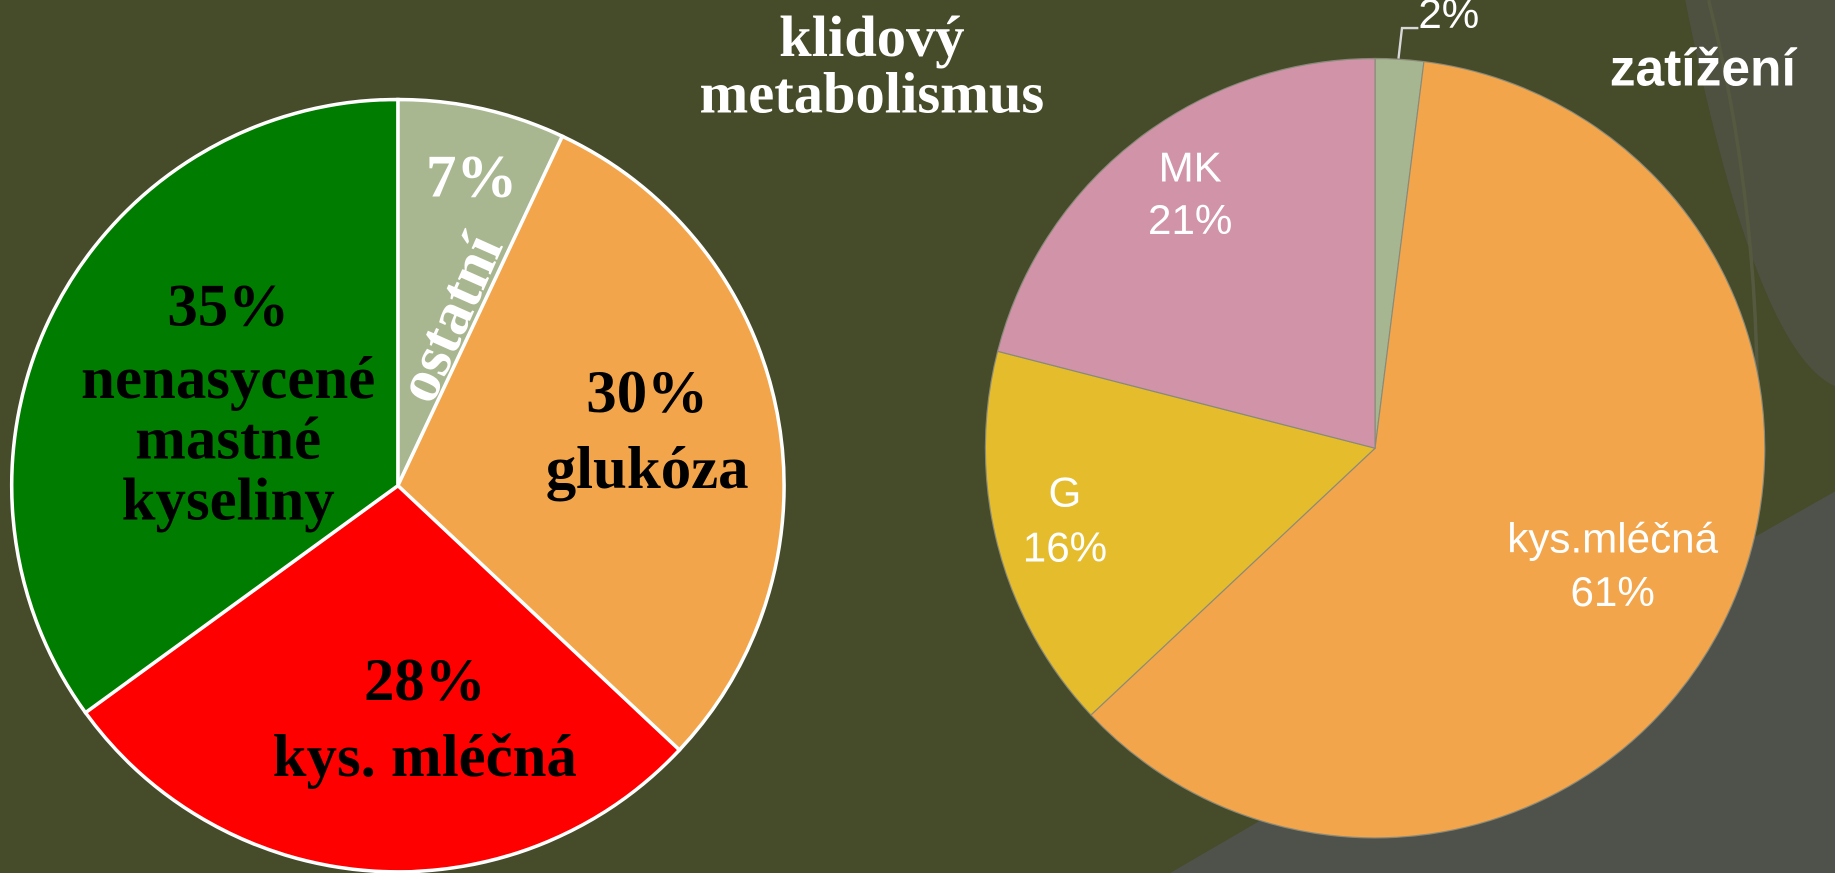  What do you see at coordinates (228, 439) in the screenshot?
I see `category-label: nenasycené mastné kyseliny` at bounding box center [228, 439].